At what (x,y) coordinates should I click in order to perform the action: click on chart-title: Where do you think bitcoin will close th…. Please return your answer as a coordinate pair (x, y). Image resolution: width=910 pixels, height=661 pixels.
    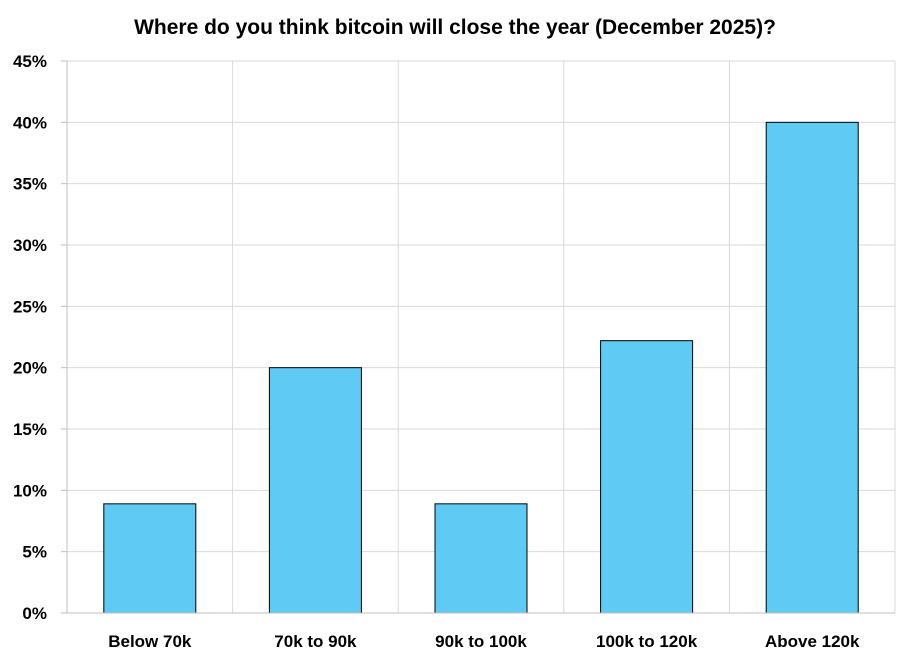
    Looking at the image, I should click on (455, 27).